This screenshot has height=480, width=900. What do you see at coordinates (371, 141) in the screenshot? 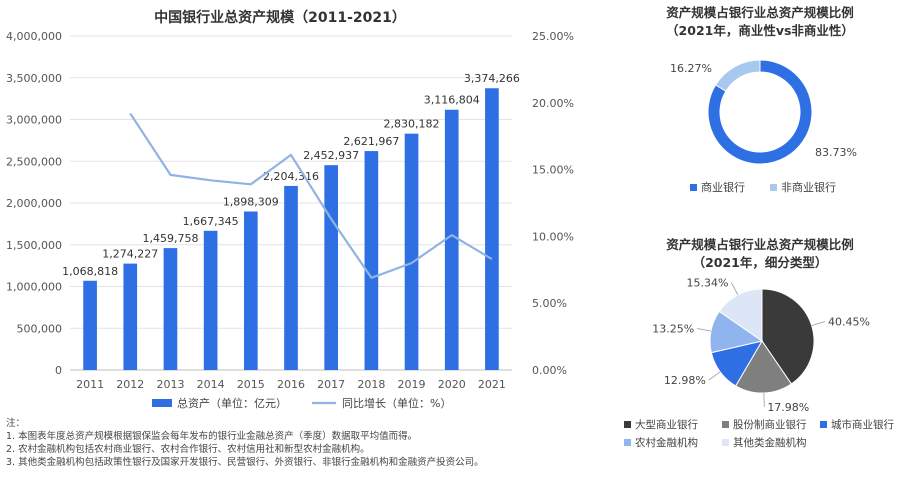
I see `bar-value-label: 2,621,967` at bounding box center [371, 141].